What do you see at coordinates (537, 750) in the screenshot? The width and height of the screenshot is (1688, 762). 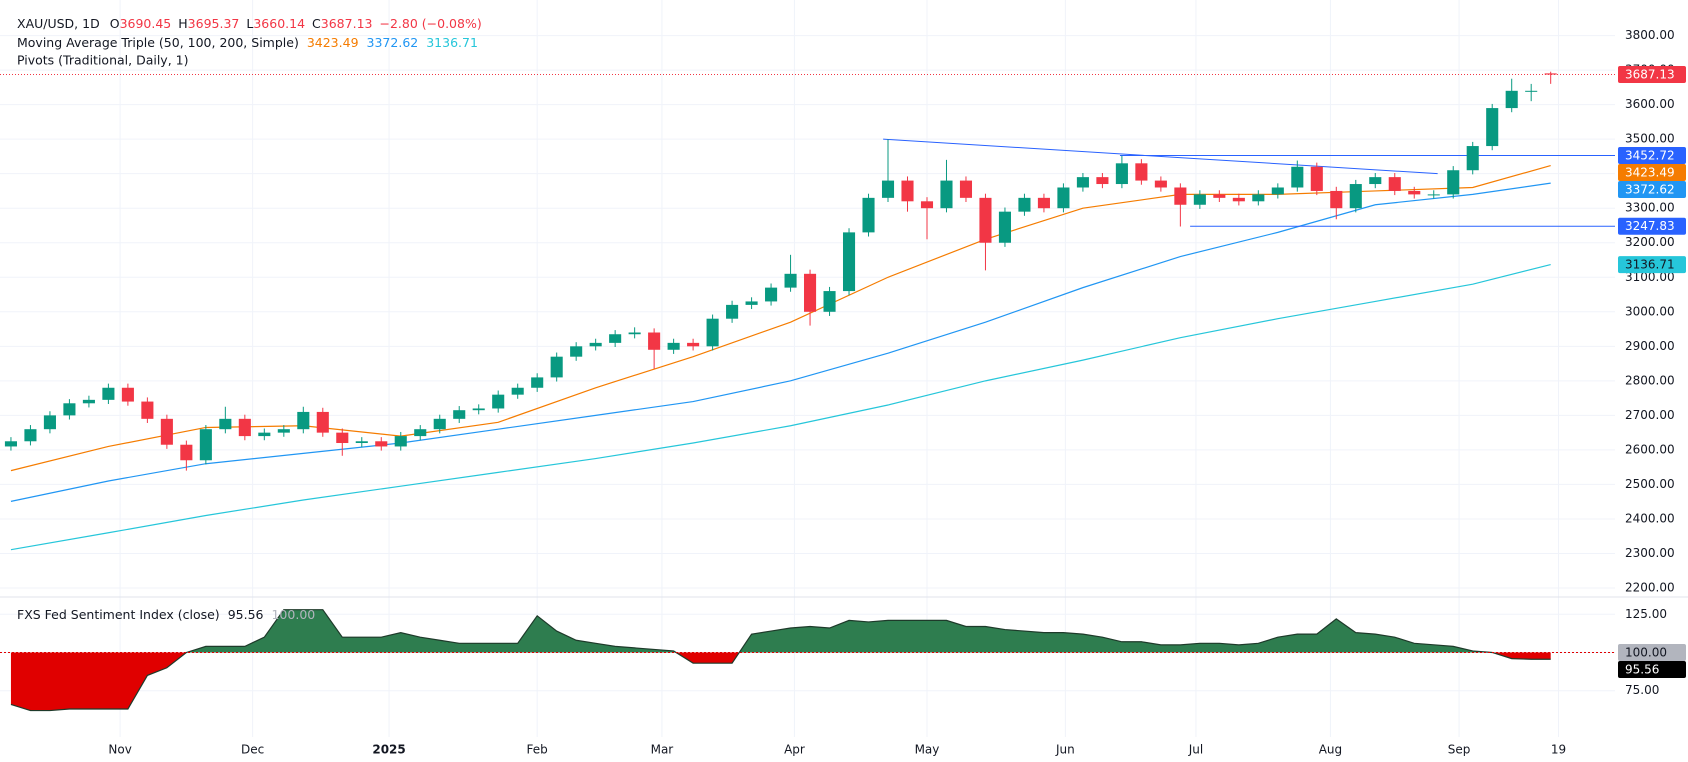 I see `x-tick-label: Feb` at bounding box center [537, 750].